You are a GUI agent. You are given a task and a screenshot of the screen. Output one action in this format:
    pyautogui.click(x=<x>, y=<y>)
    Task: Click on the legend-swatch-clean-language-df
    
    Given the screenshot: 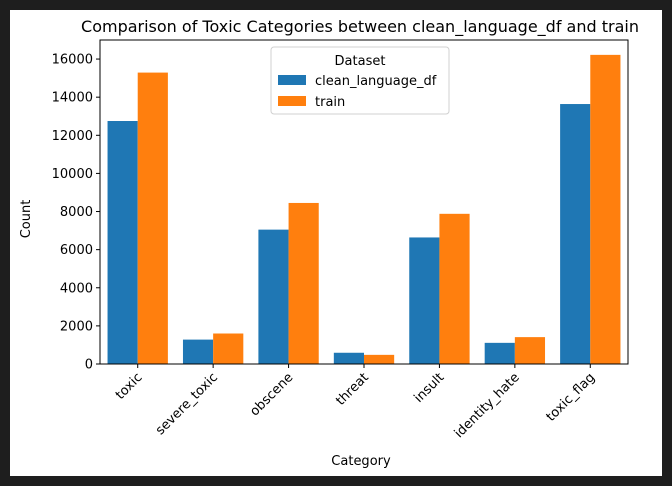 What is the action you would take?
    pyautogui.click(x=292, y=80)
    